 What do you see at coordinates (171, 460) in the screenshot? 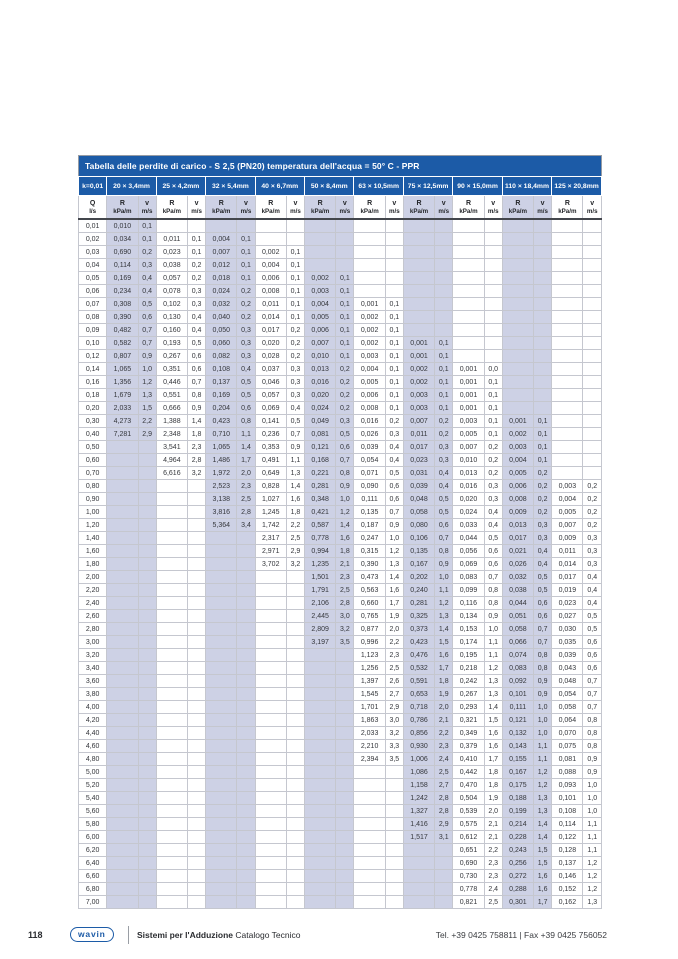
I see `r-cell: 4,964` at bounding box center [171, 460].